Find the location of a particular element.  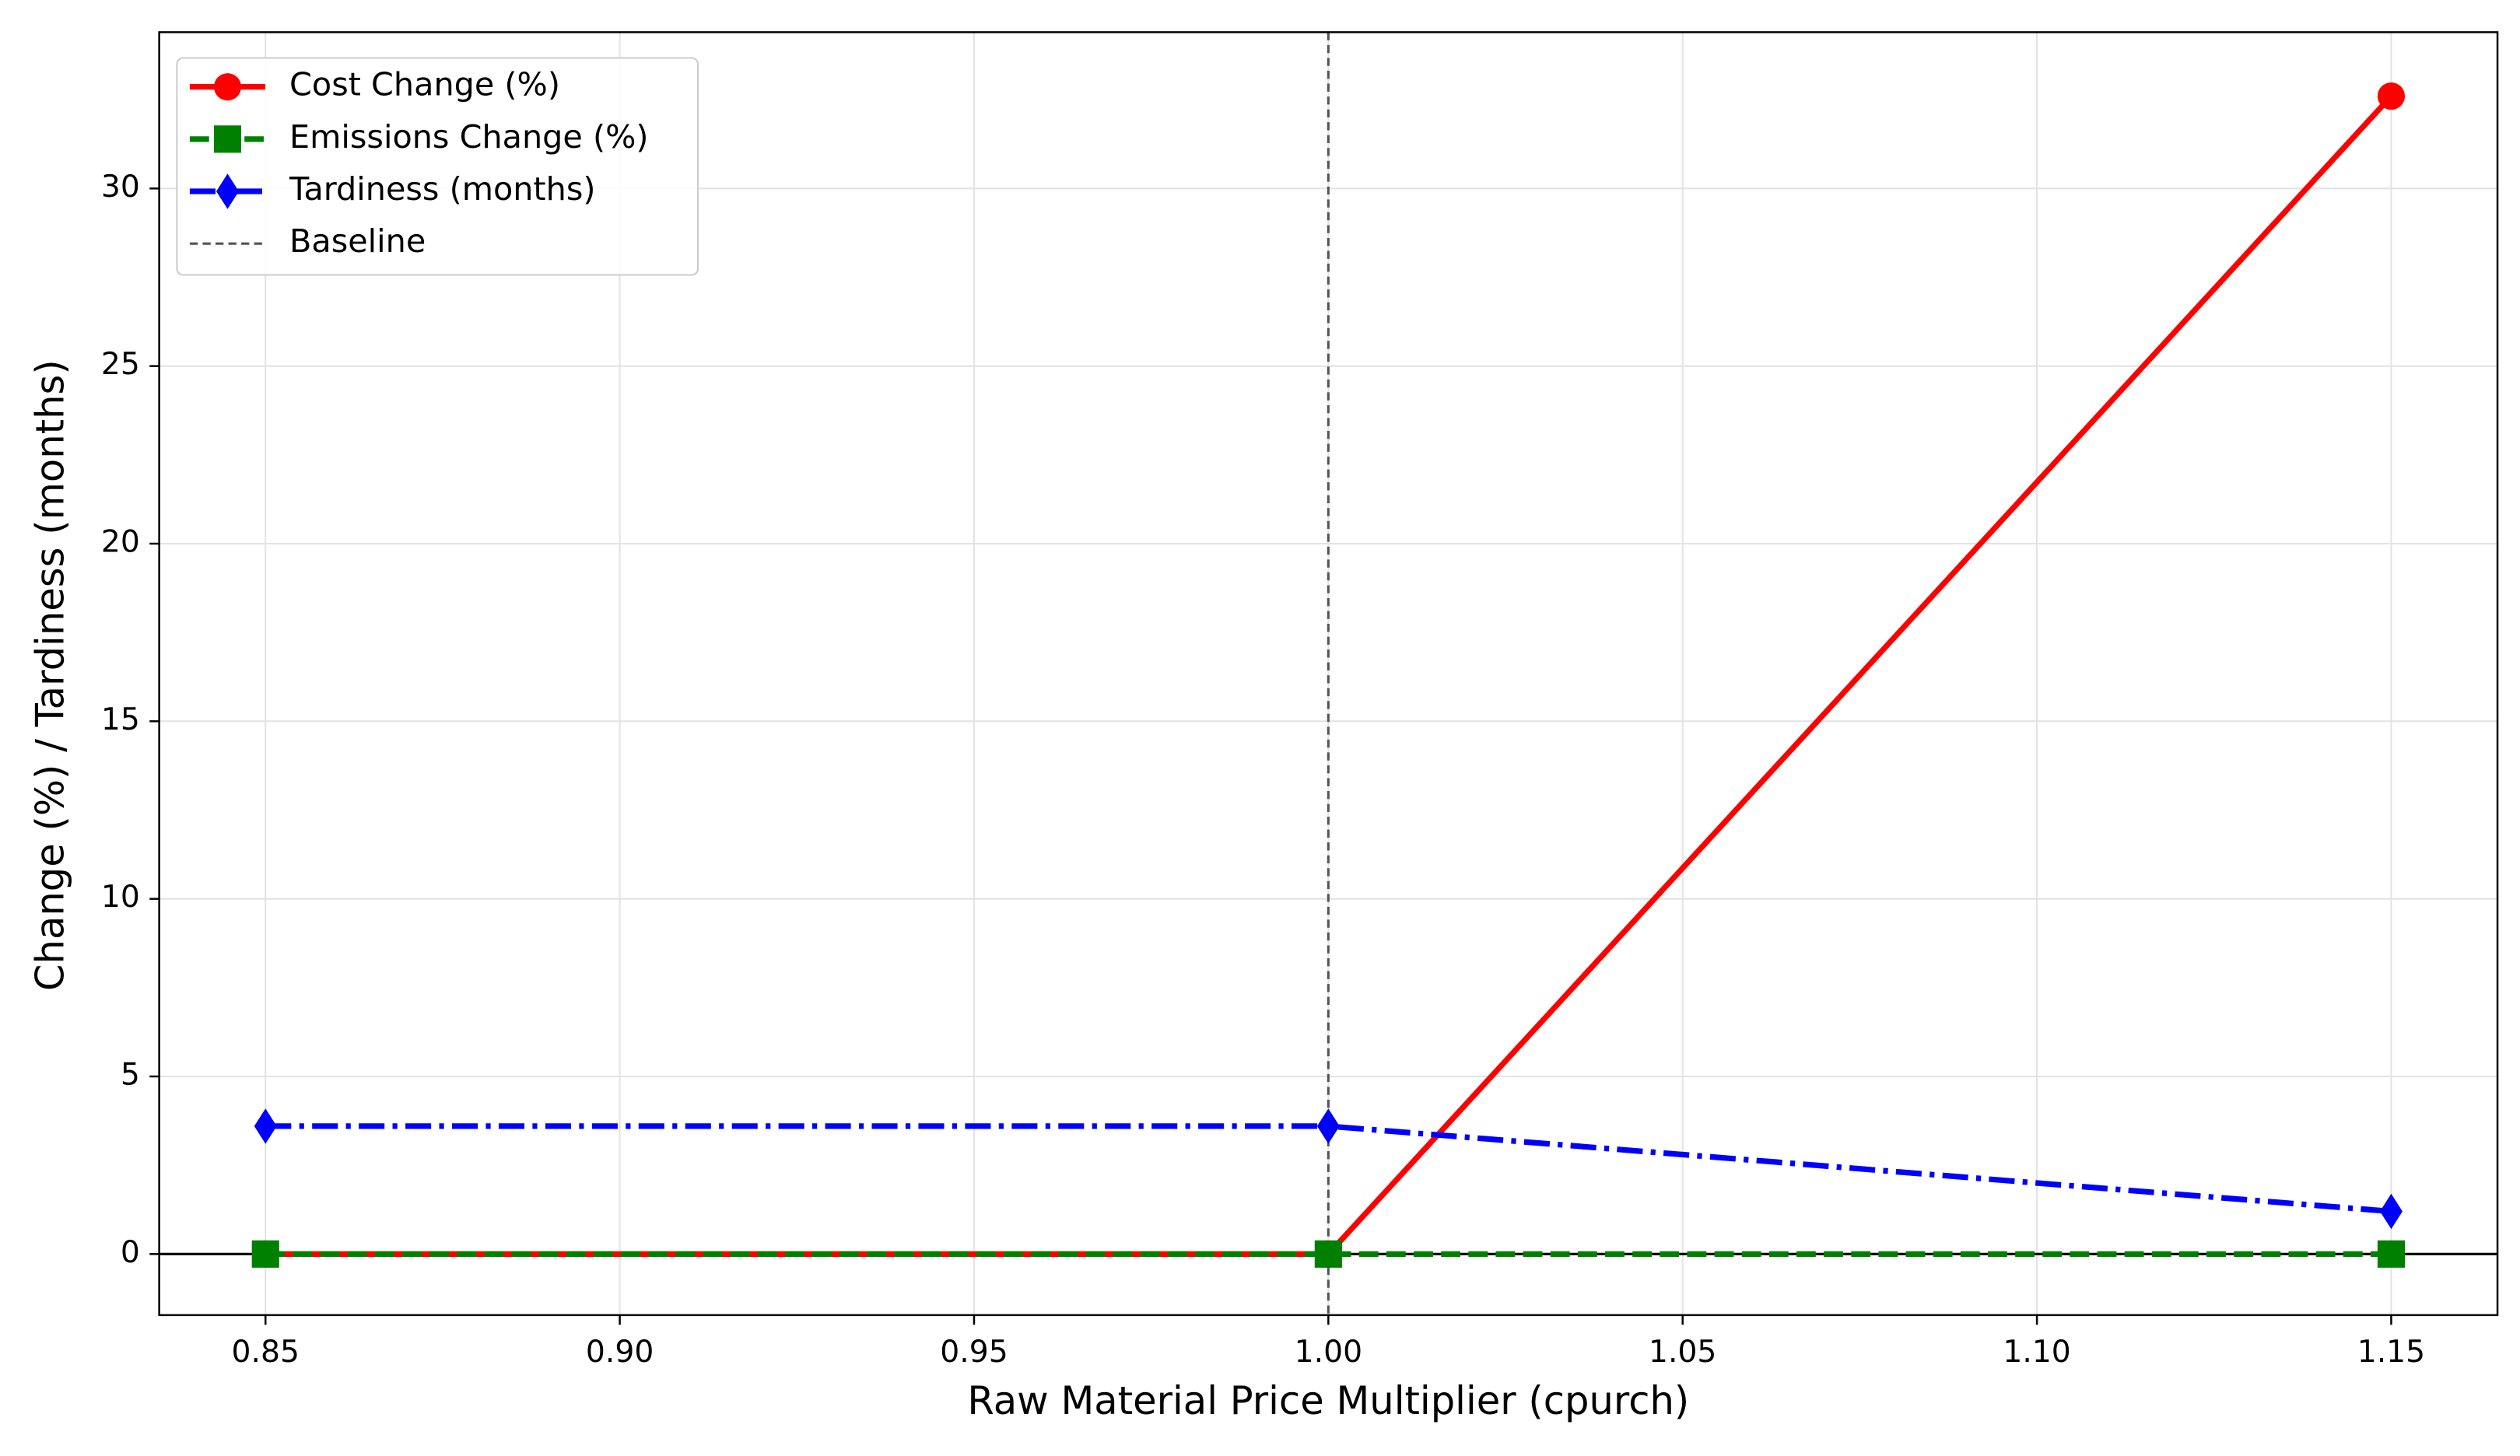

y-tick-label: 30 is located at coordinates (120, 187).